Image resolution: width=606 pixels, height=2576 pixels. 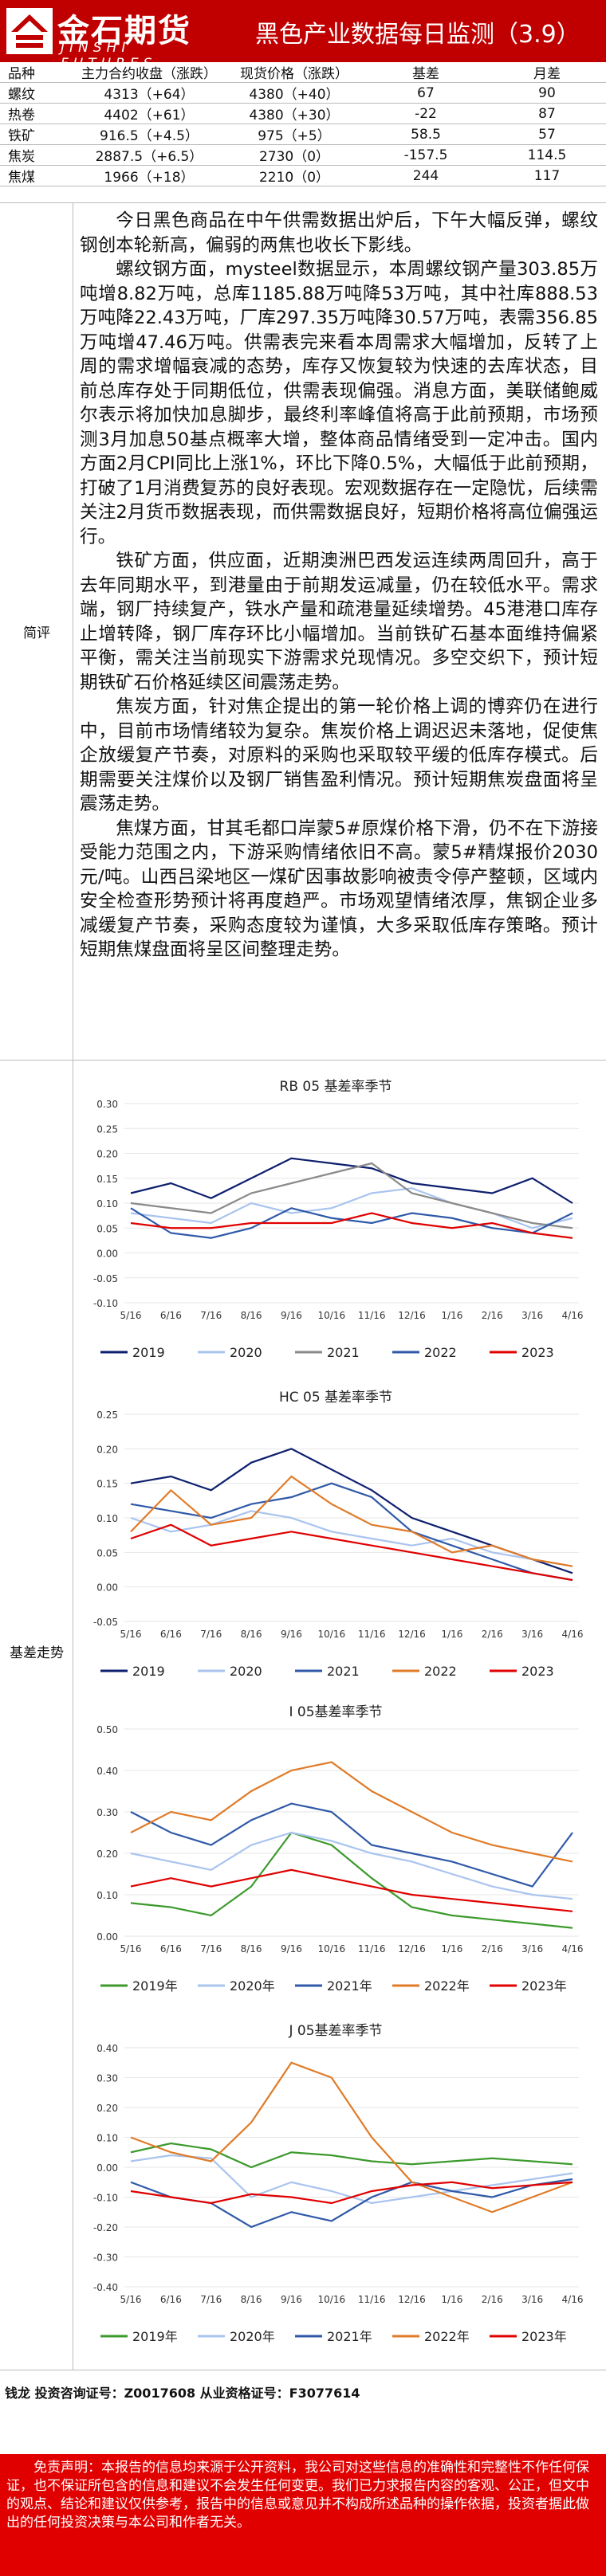 What do you see at coordinates (124, 31) in the screenshot?
I see `logo-text-cn: 金石期货` at bounding box center [124, 31].